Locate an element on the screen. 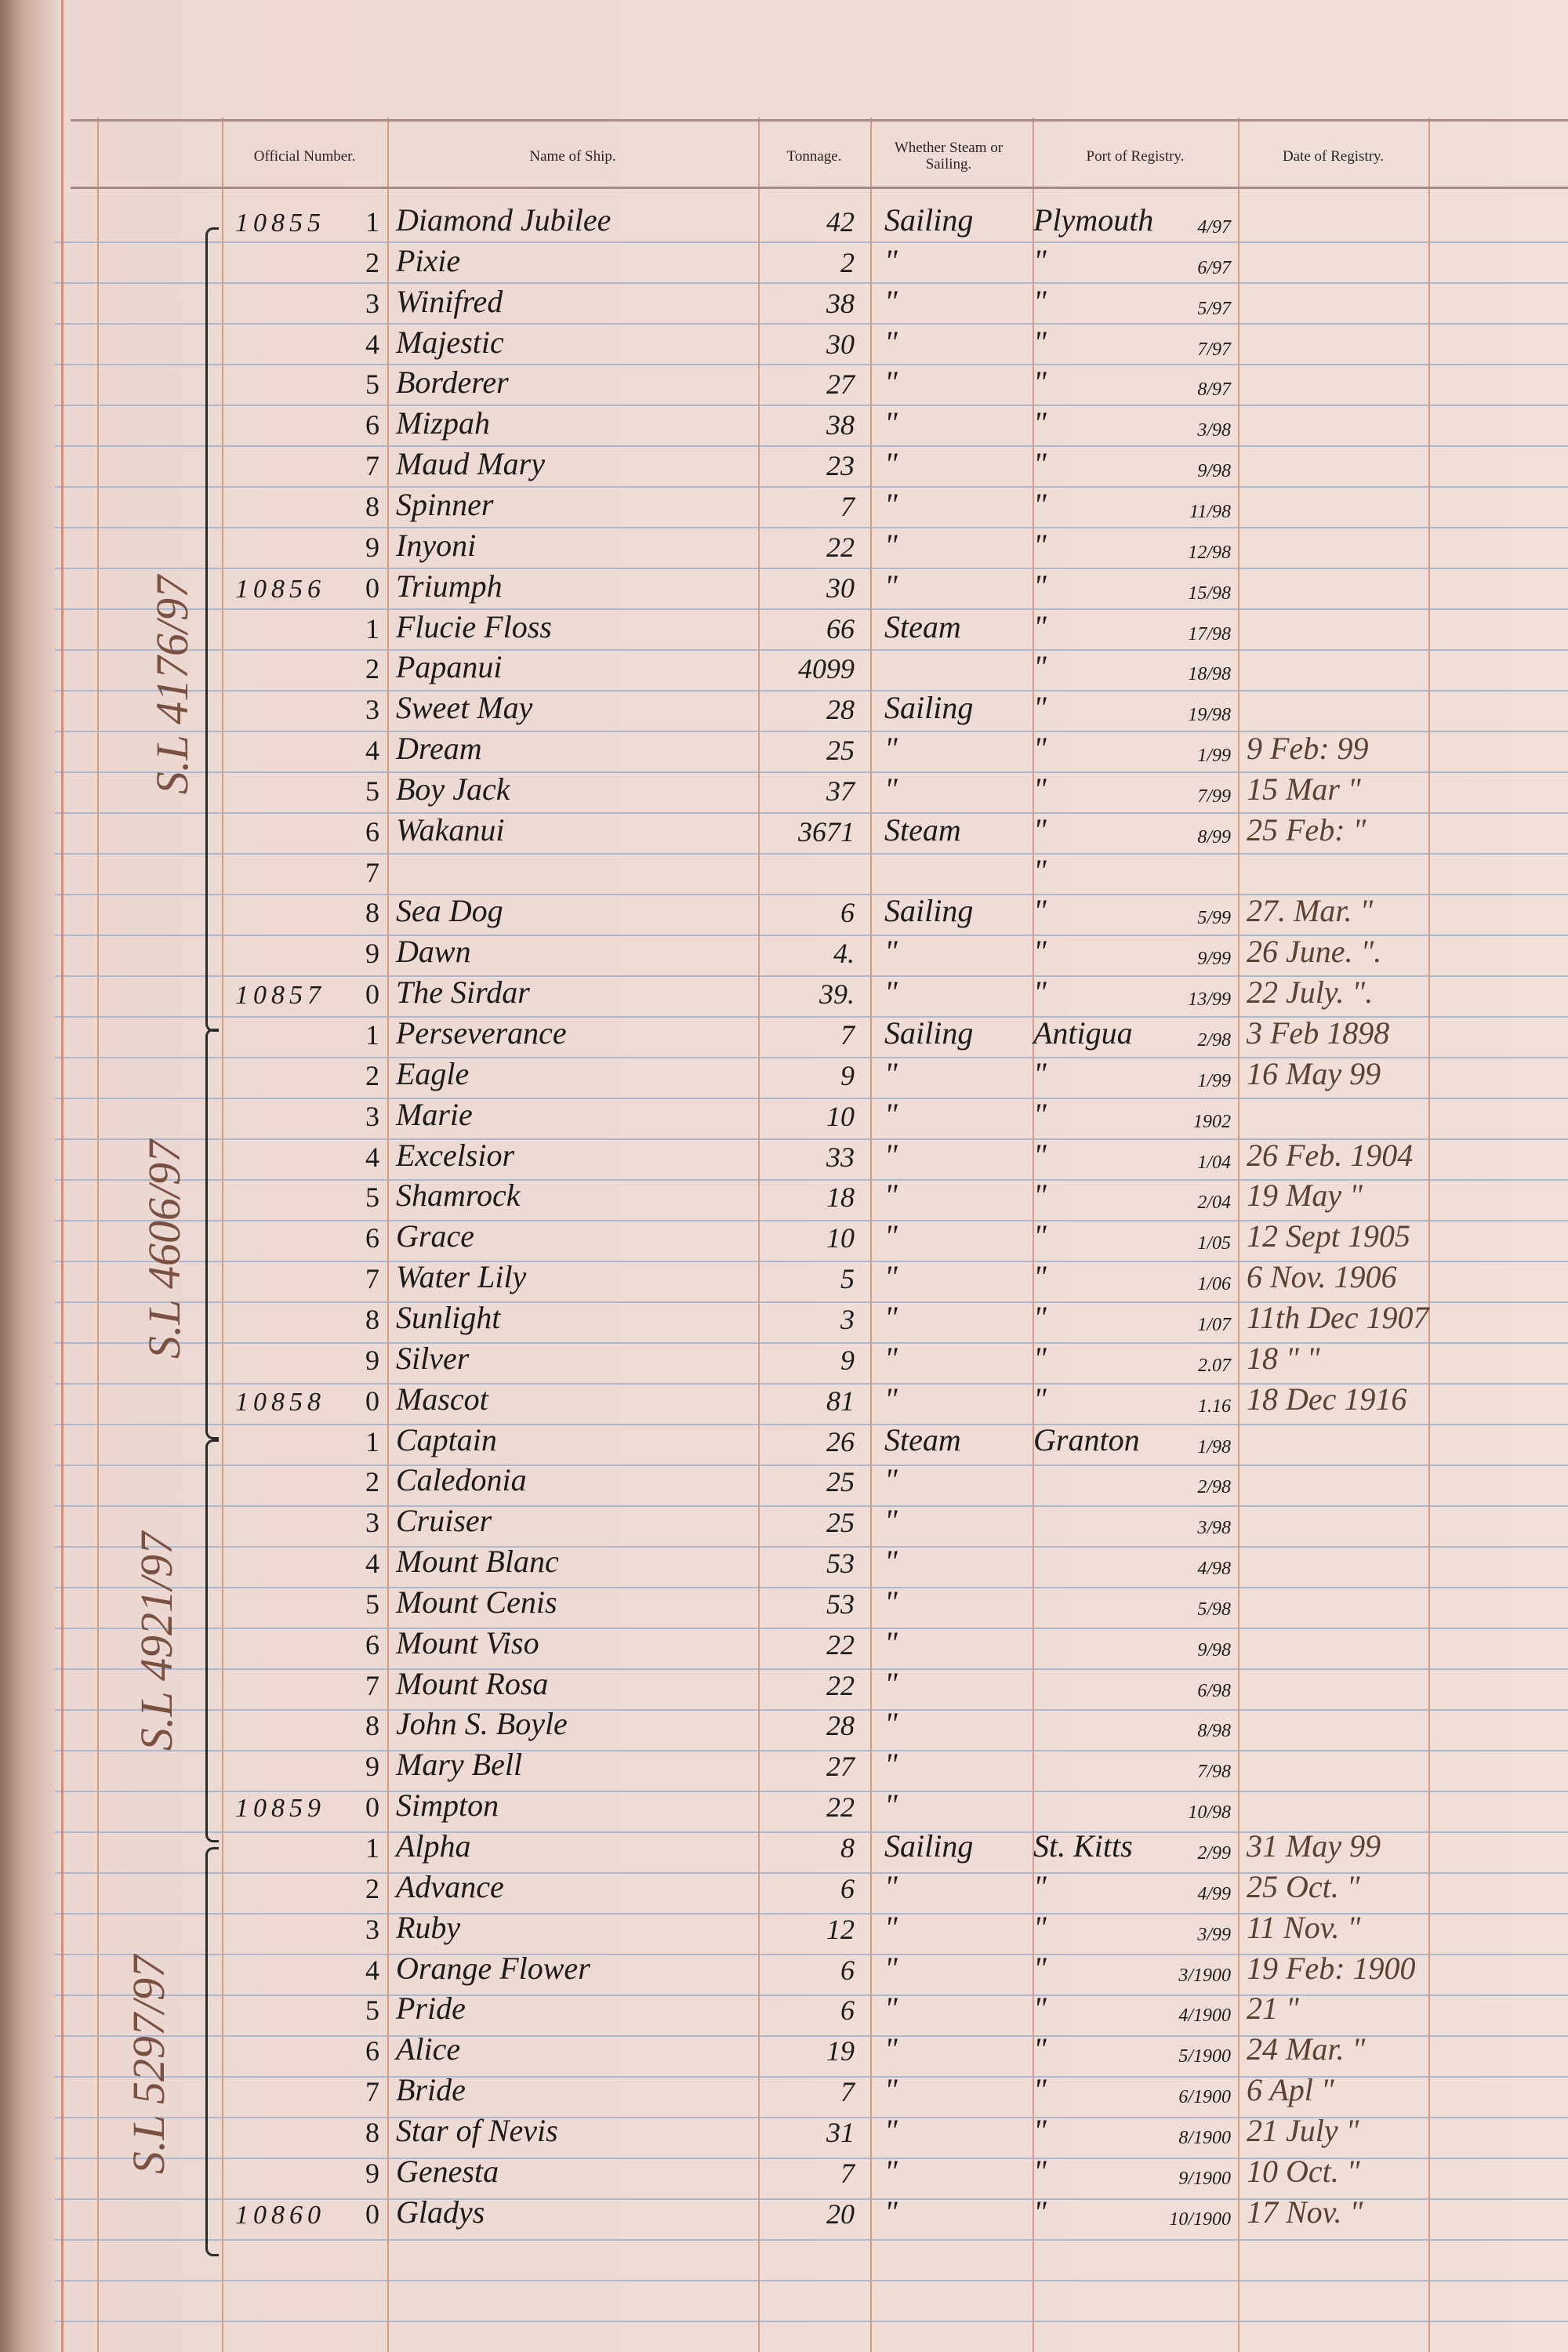  ship-name: Advance is located at coordinates (450, 1886).